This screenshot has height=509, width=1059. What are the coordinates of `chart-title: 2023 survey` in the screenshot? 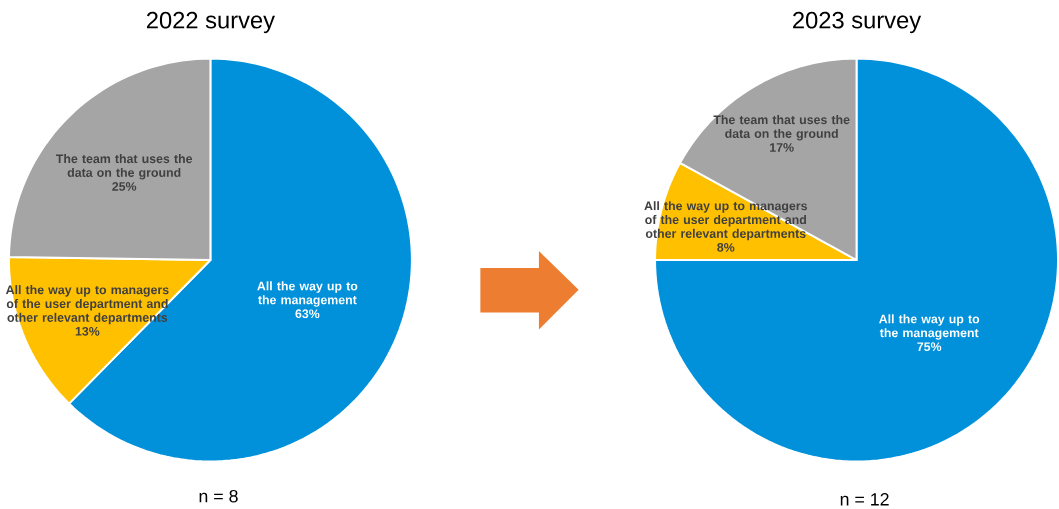 It's located at (857, 22).